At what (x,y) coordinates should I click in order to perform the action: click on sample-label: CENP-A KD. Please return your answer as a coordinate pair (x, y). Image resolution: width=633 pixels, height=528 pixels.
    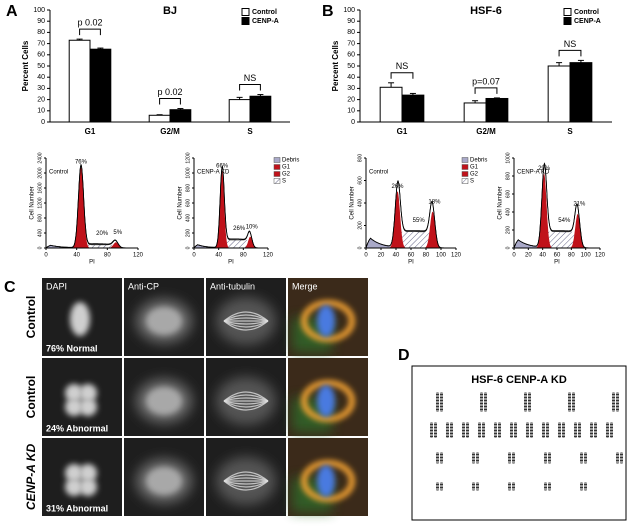
    Looking at the image, I should click on (213, 173).